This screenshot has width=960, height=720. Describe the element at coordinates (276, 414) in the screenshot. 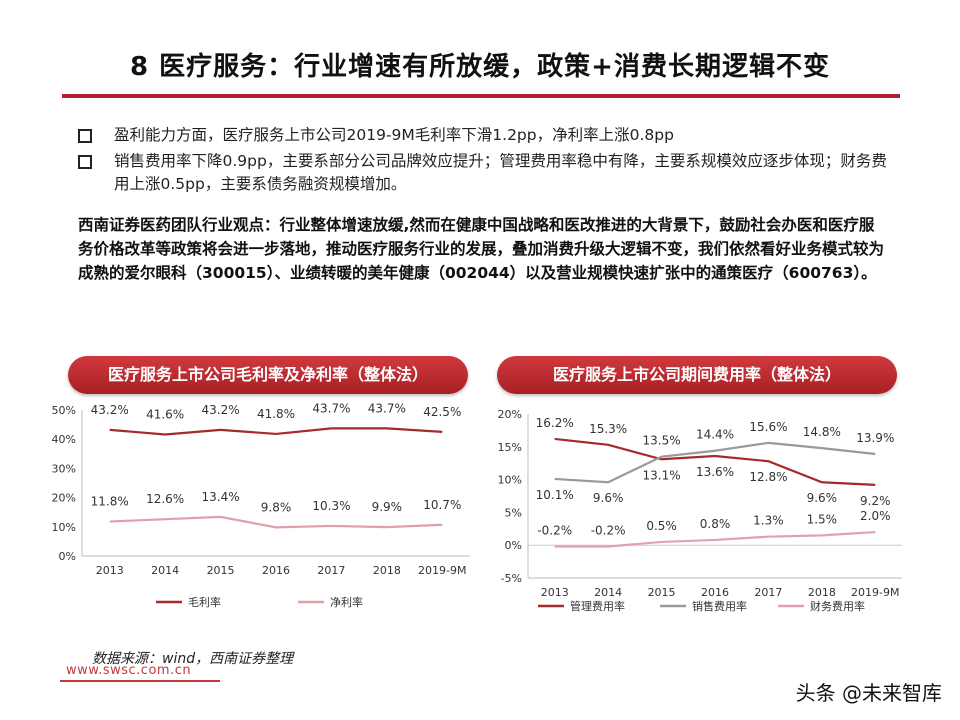

I see `data-label: 41.8%` at that location.